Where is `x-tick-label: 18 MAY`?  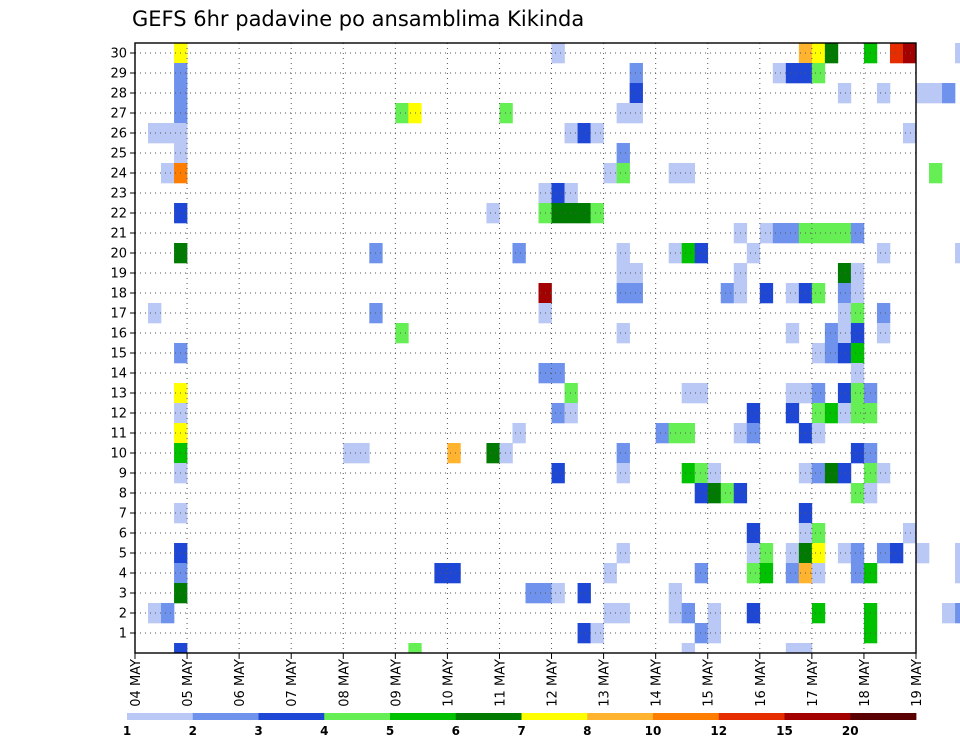
x-tick-label: 18 MAY is located at coordinates (865, 683).